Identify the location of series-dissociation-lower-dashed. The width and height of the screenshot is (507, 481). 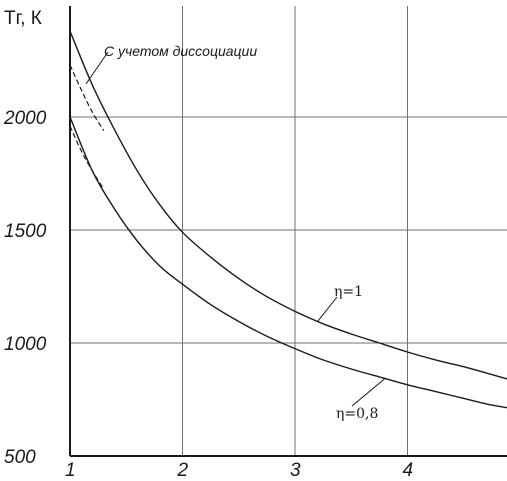
(87, 157).